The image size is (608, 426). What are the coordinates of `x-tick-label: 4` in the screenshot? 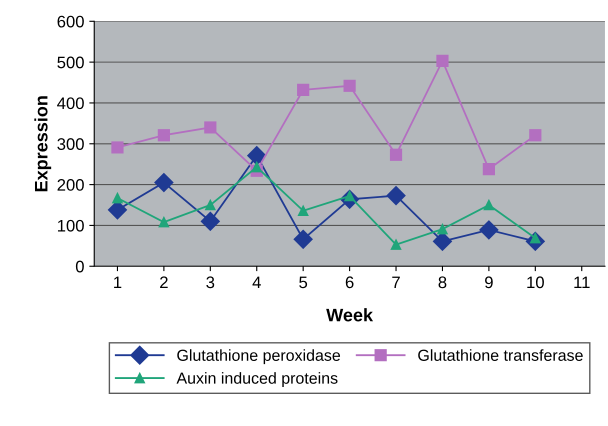 It's located at (256, 282).